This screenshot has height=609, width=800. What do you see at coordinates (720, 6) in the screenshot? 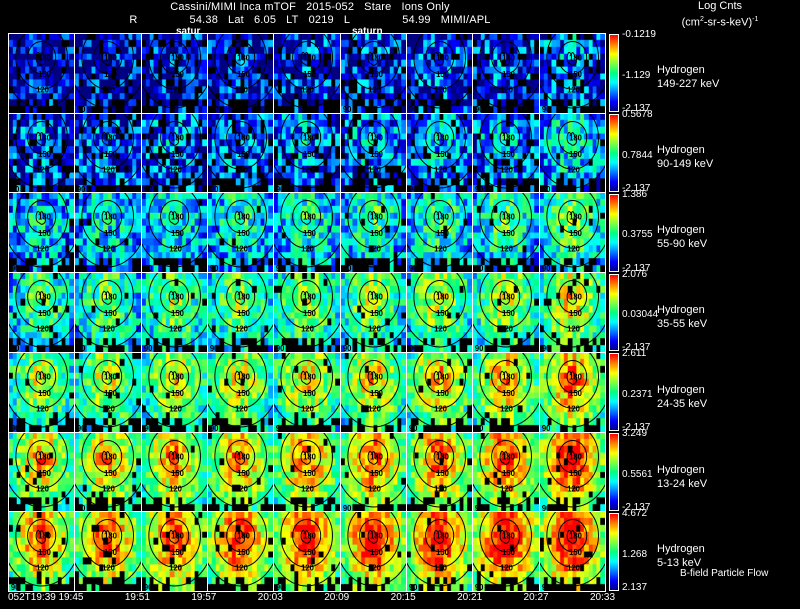
I see `colorbar-title: Log Cnts` at bounding box center [720, 6].